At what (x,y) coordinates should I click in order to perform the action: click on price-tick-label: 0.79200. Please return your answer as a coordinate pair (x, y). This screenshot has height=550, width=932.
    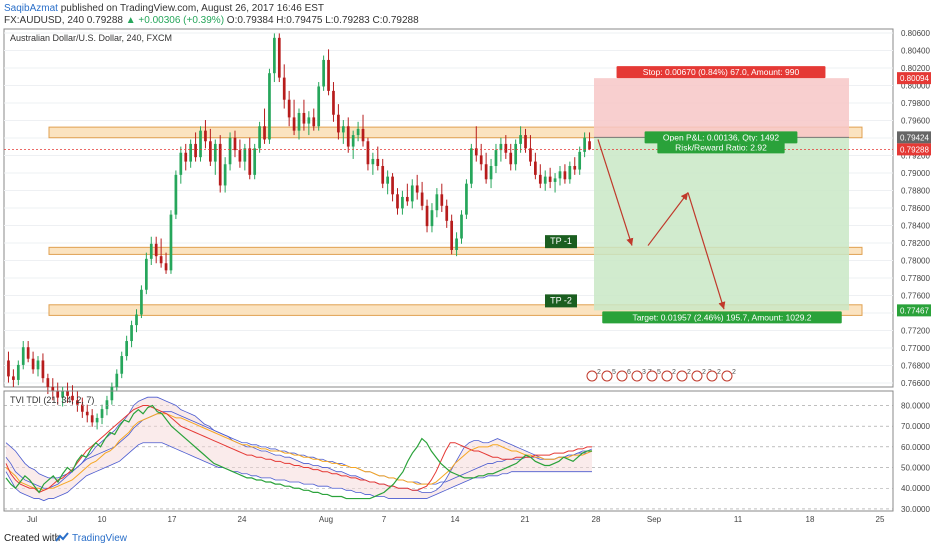
    Looking at the image, I should click on (915, 156).